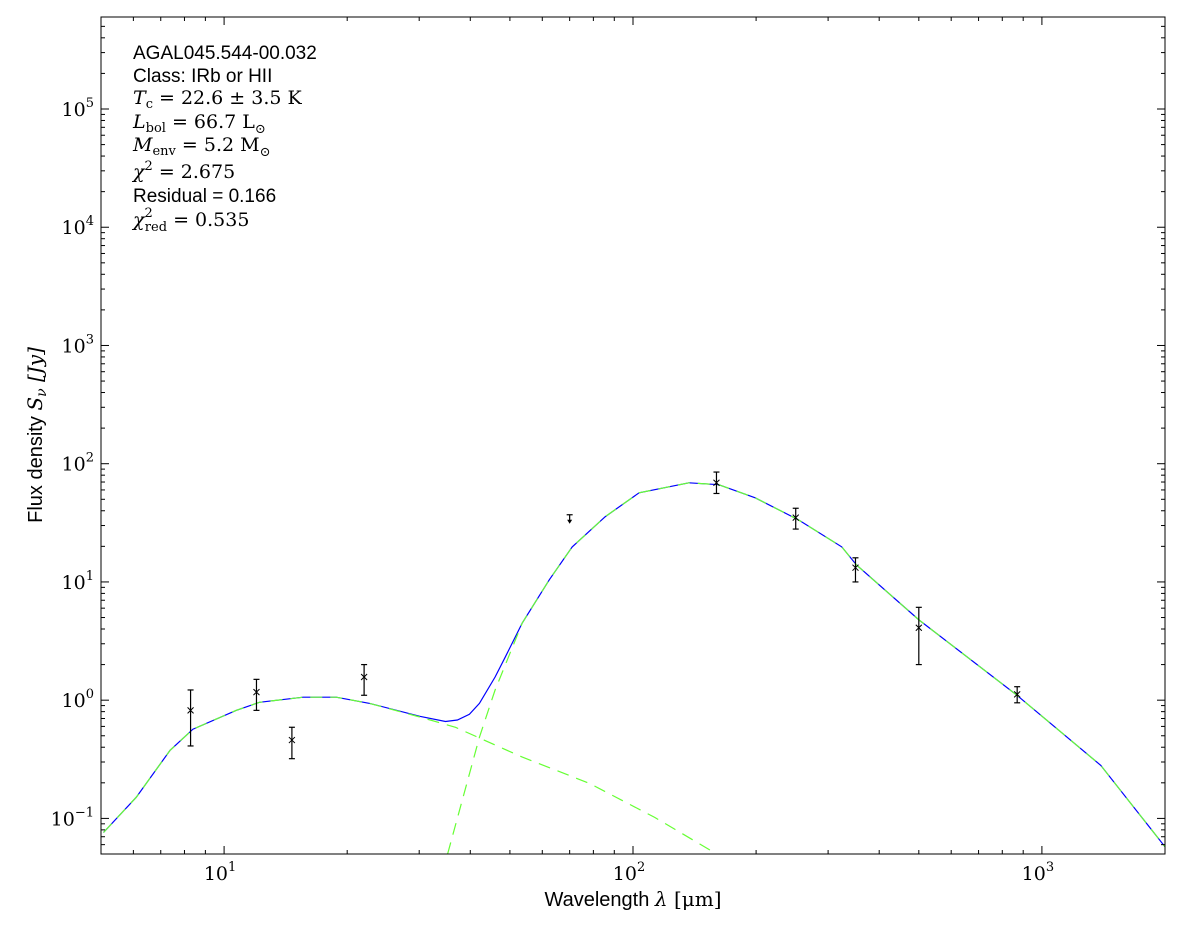  Describe the element at coordinates (90, 103) in the screenshot. I see `tick-exponent: 5` at that location.